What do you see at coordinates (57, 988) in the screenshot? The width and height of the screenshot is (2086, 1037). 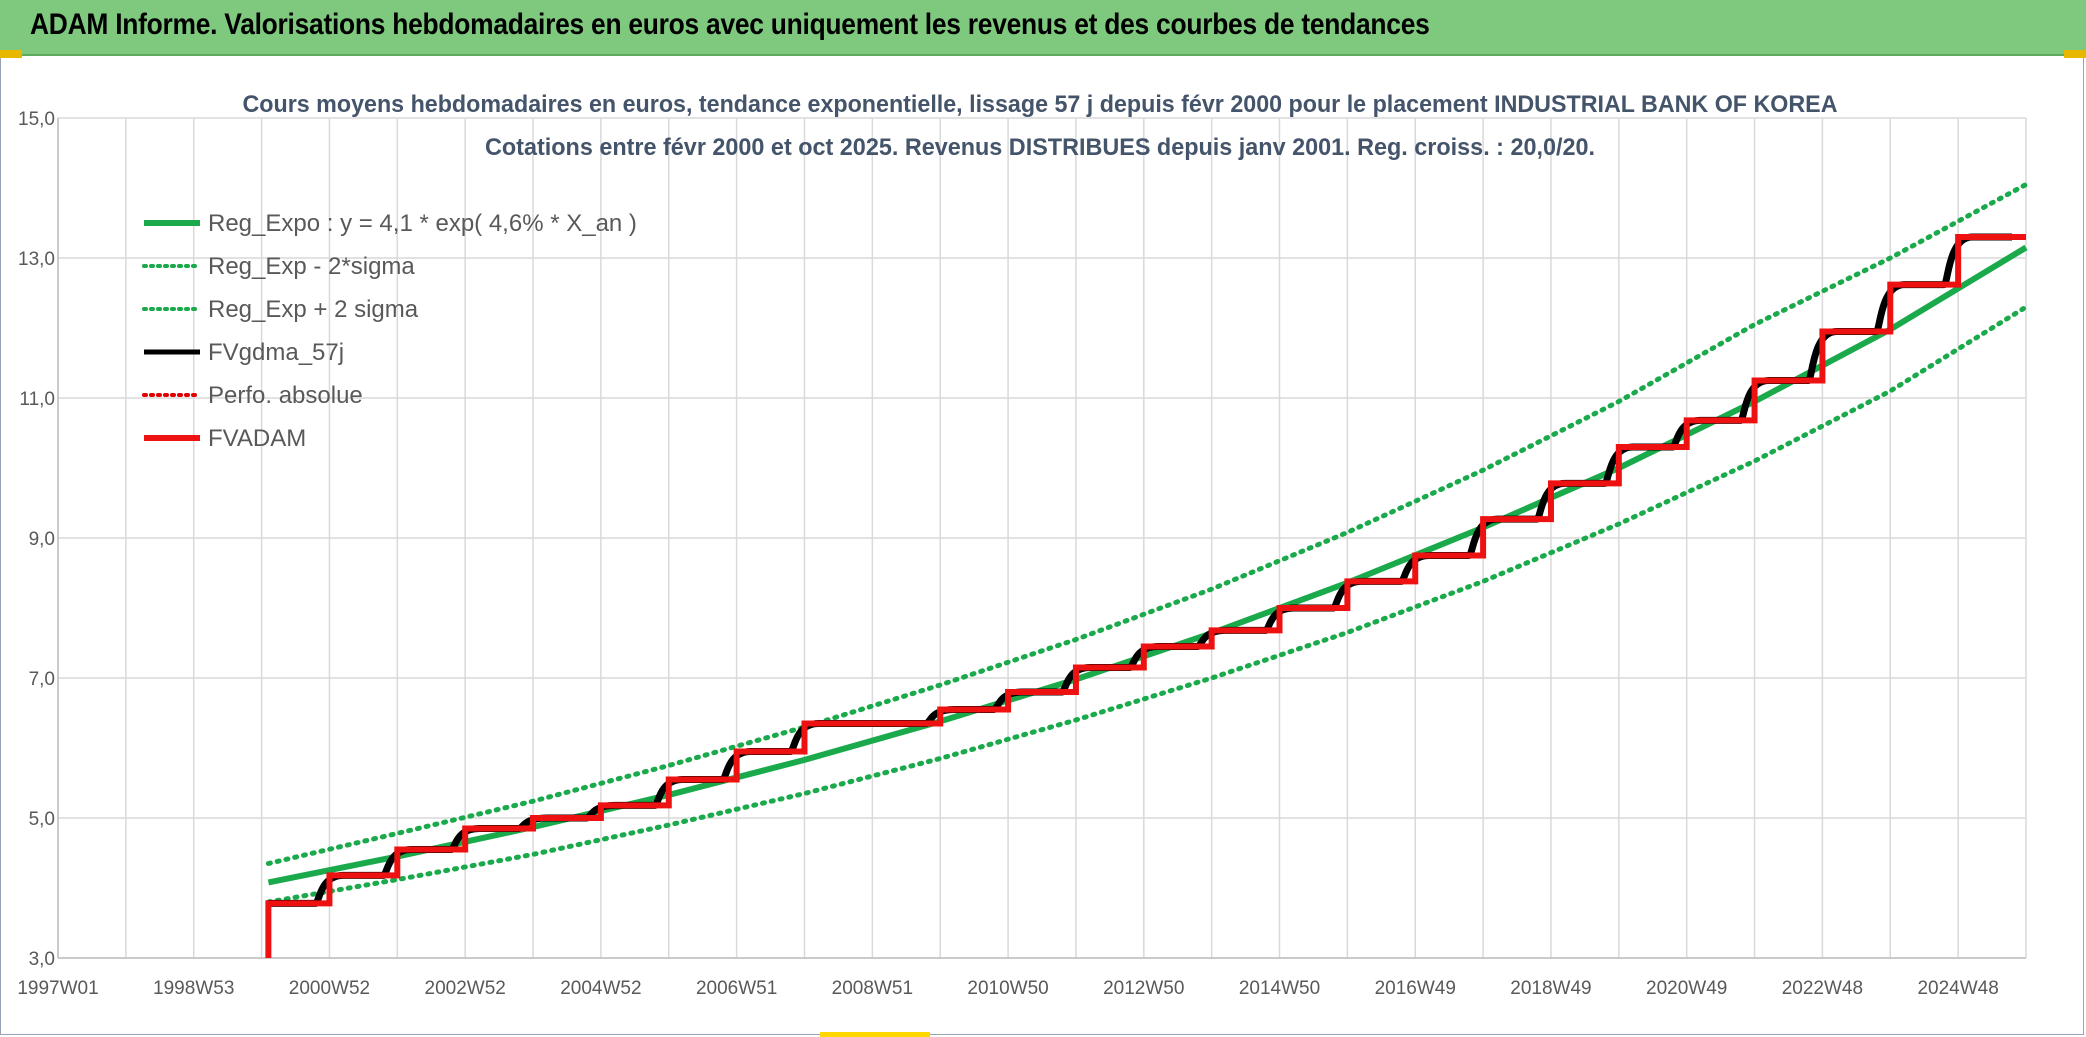 I see `x-tick-label: 1997W01` at bounding box center [57, 988].